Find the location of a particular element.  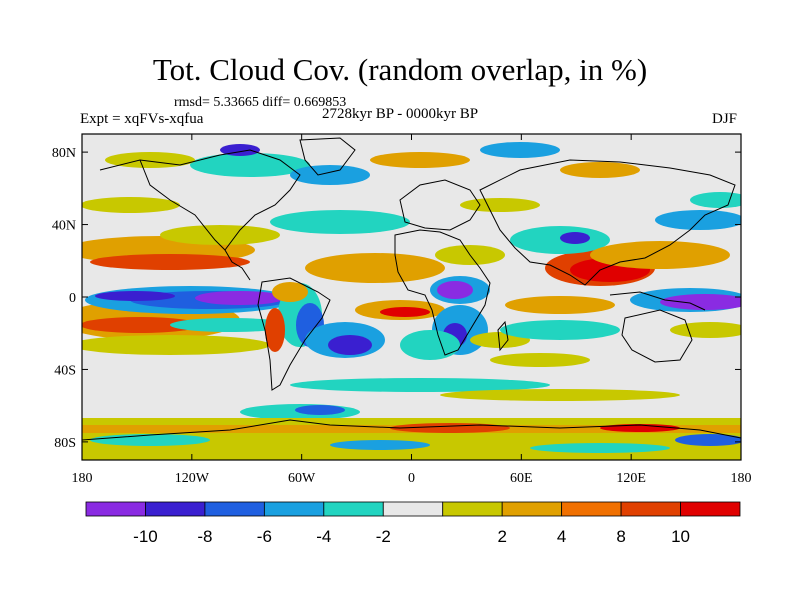

colorbar-label: 8 is located at coordinates (620, 536).